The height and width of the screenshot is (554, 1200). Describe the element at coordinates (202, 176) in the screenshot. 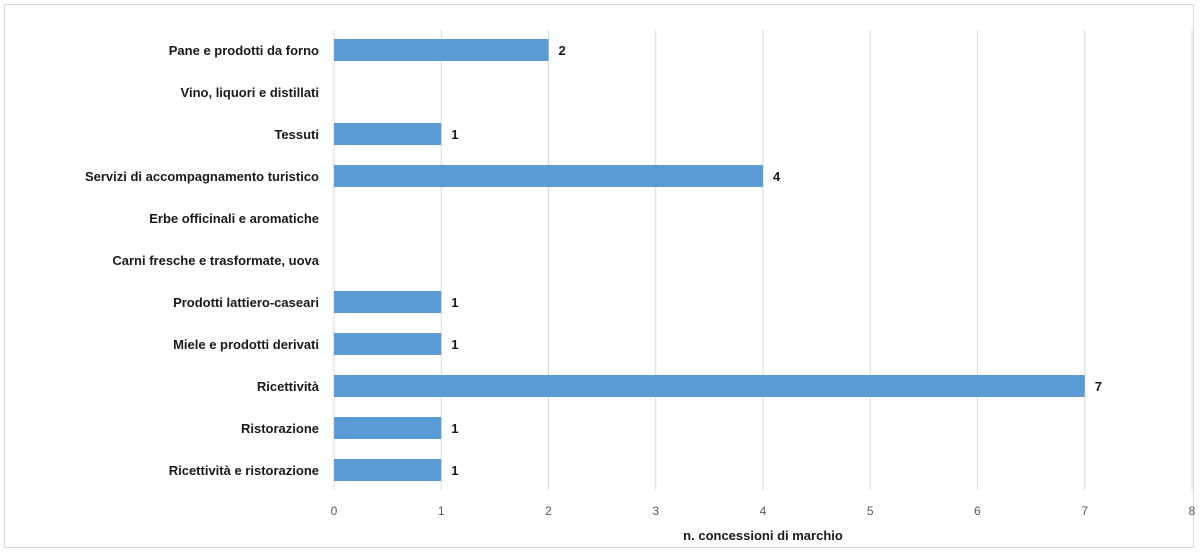

I see `category-label: Servizi di accompagnamento turistico` at that location.